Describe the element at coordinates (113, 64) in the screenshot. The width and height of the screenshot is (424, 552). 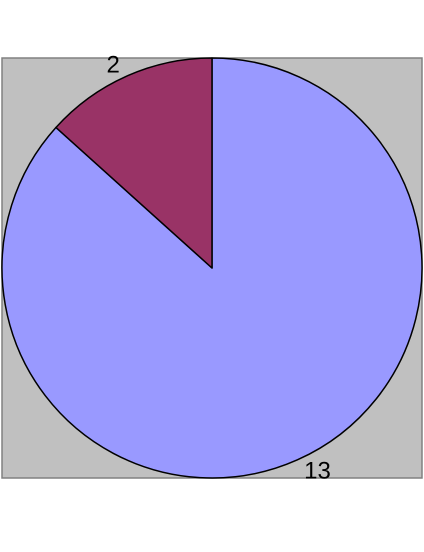
I see `data-label: 2` at that location.